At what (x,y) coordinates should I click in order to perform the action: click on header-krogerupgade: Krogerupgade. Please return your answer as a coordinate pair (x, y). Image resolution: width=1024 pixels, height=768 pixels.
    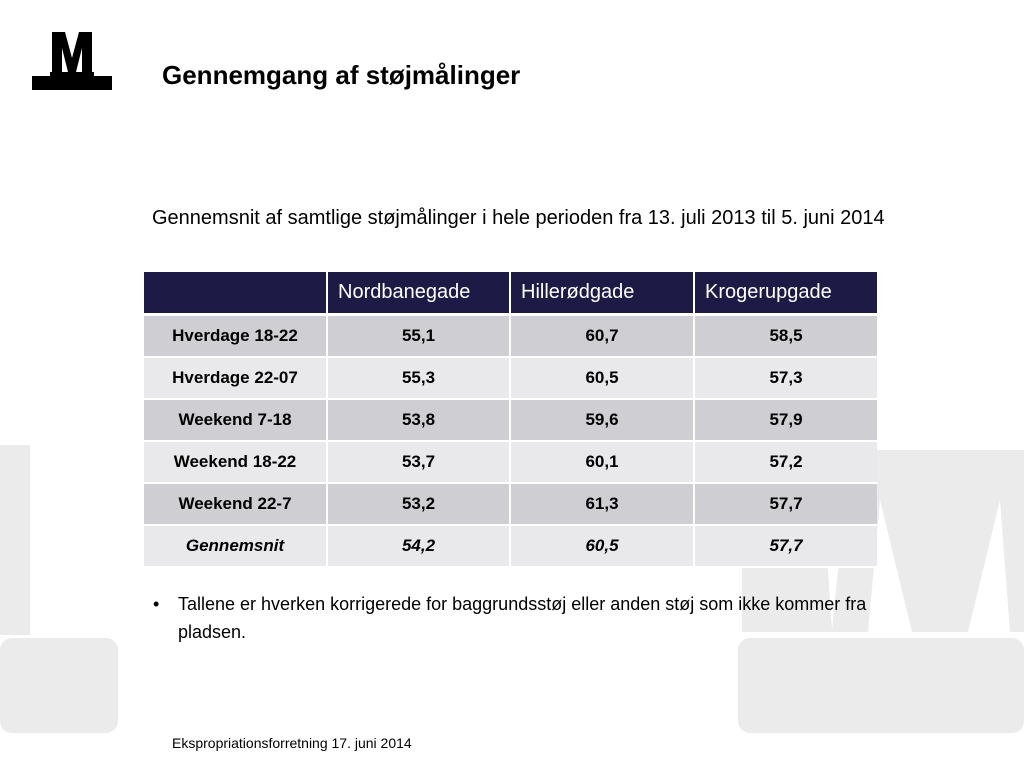
    Looking at the image, I should click on (785, 294).